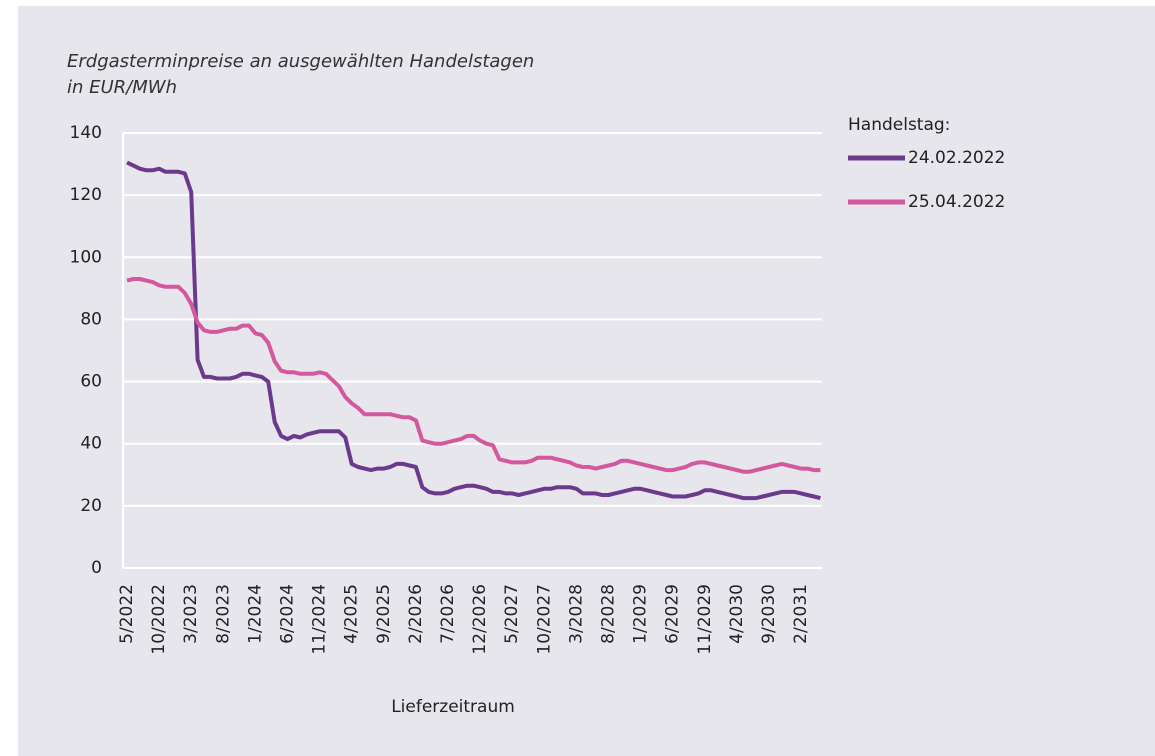 This screenshot has width=1155, height=756. What do you see at coordinates (288, 614) in the screenshot?
I see `x-tick-label: 6/2024` at bounding box center [288, 614].